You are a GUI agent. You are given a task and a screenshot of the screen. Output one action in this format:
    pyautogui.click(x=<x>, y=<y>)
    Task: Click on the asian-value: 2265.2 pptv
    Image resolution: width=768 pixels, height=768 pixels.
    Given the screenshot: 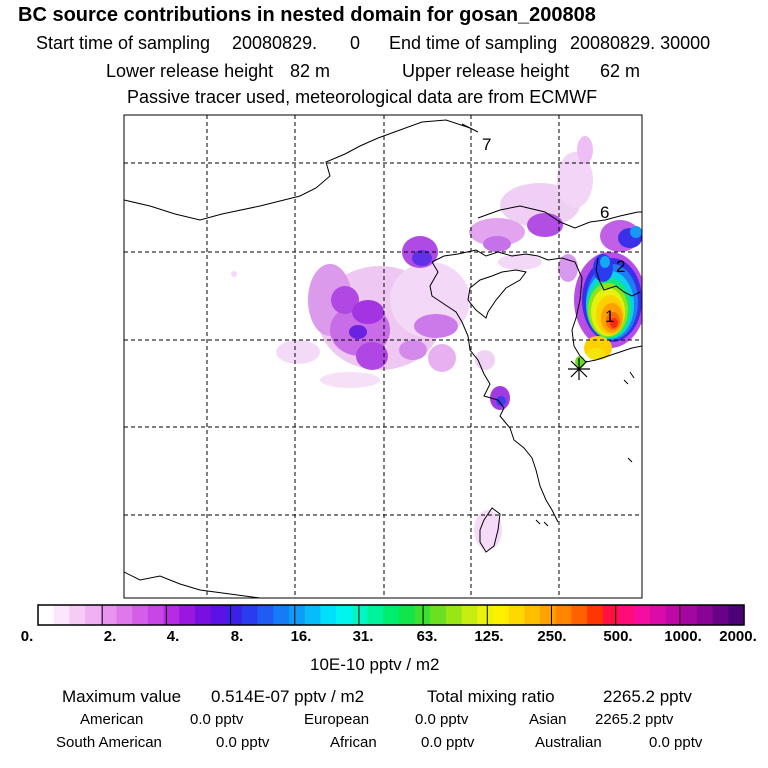 What is the action you would take?
    pyautogui.click(x=634, y=719)
    